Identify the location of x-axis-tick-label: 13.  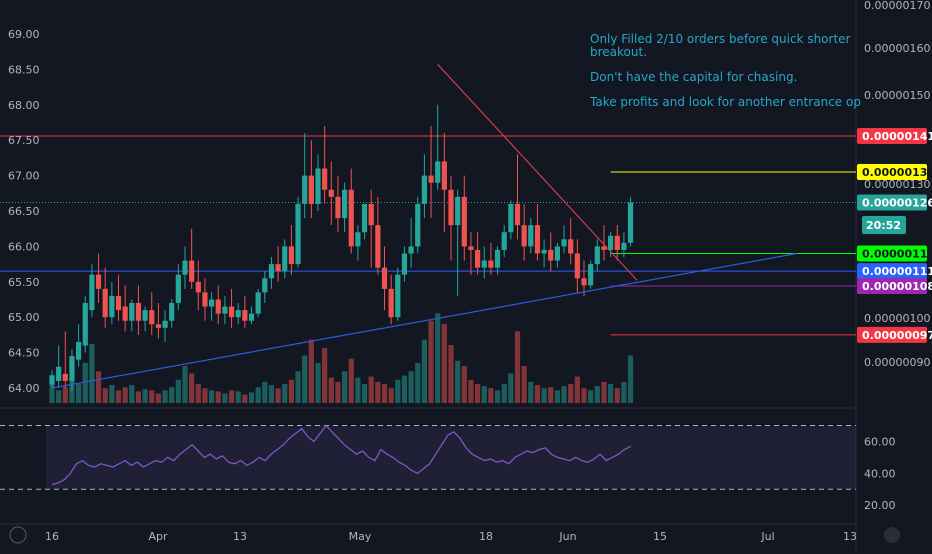
(240, 536).